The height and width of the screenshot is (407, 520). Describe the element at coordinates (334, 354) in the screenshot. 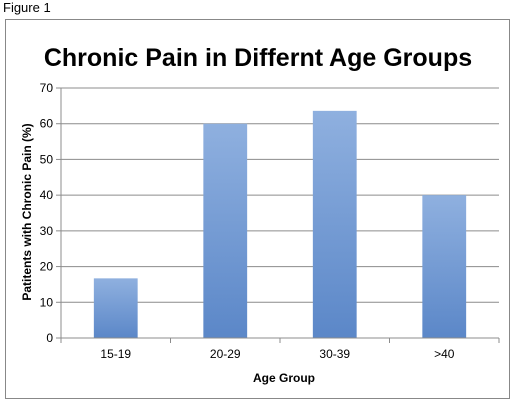

I see `x-tick-label: 30-39` at that location.